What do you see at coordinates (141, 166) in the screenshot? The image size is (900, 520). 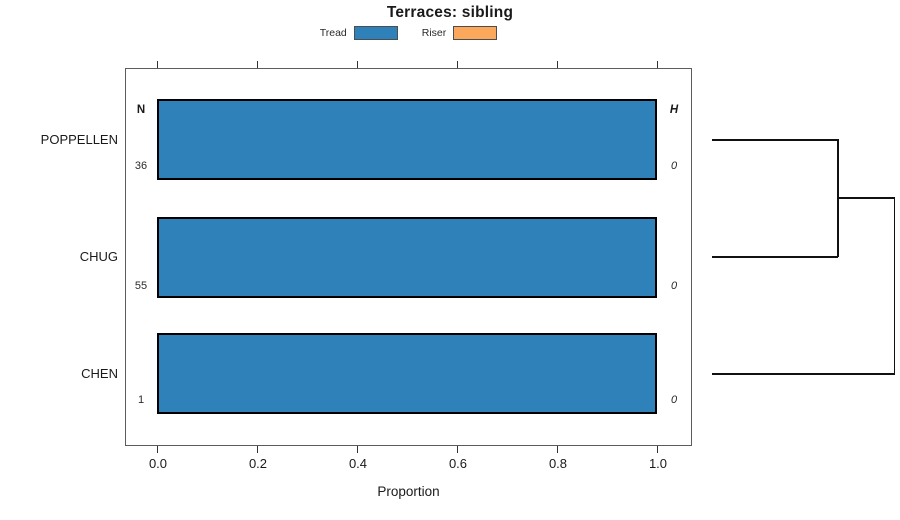 I see `n-value-poppellen: 36` at bounding box center [141, 166].